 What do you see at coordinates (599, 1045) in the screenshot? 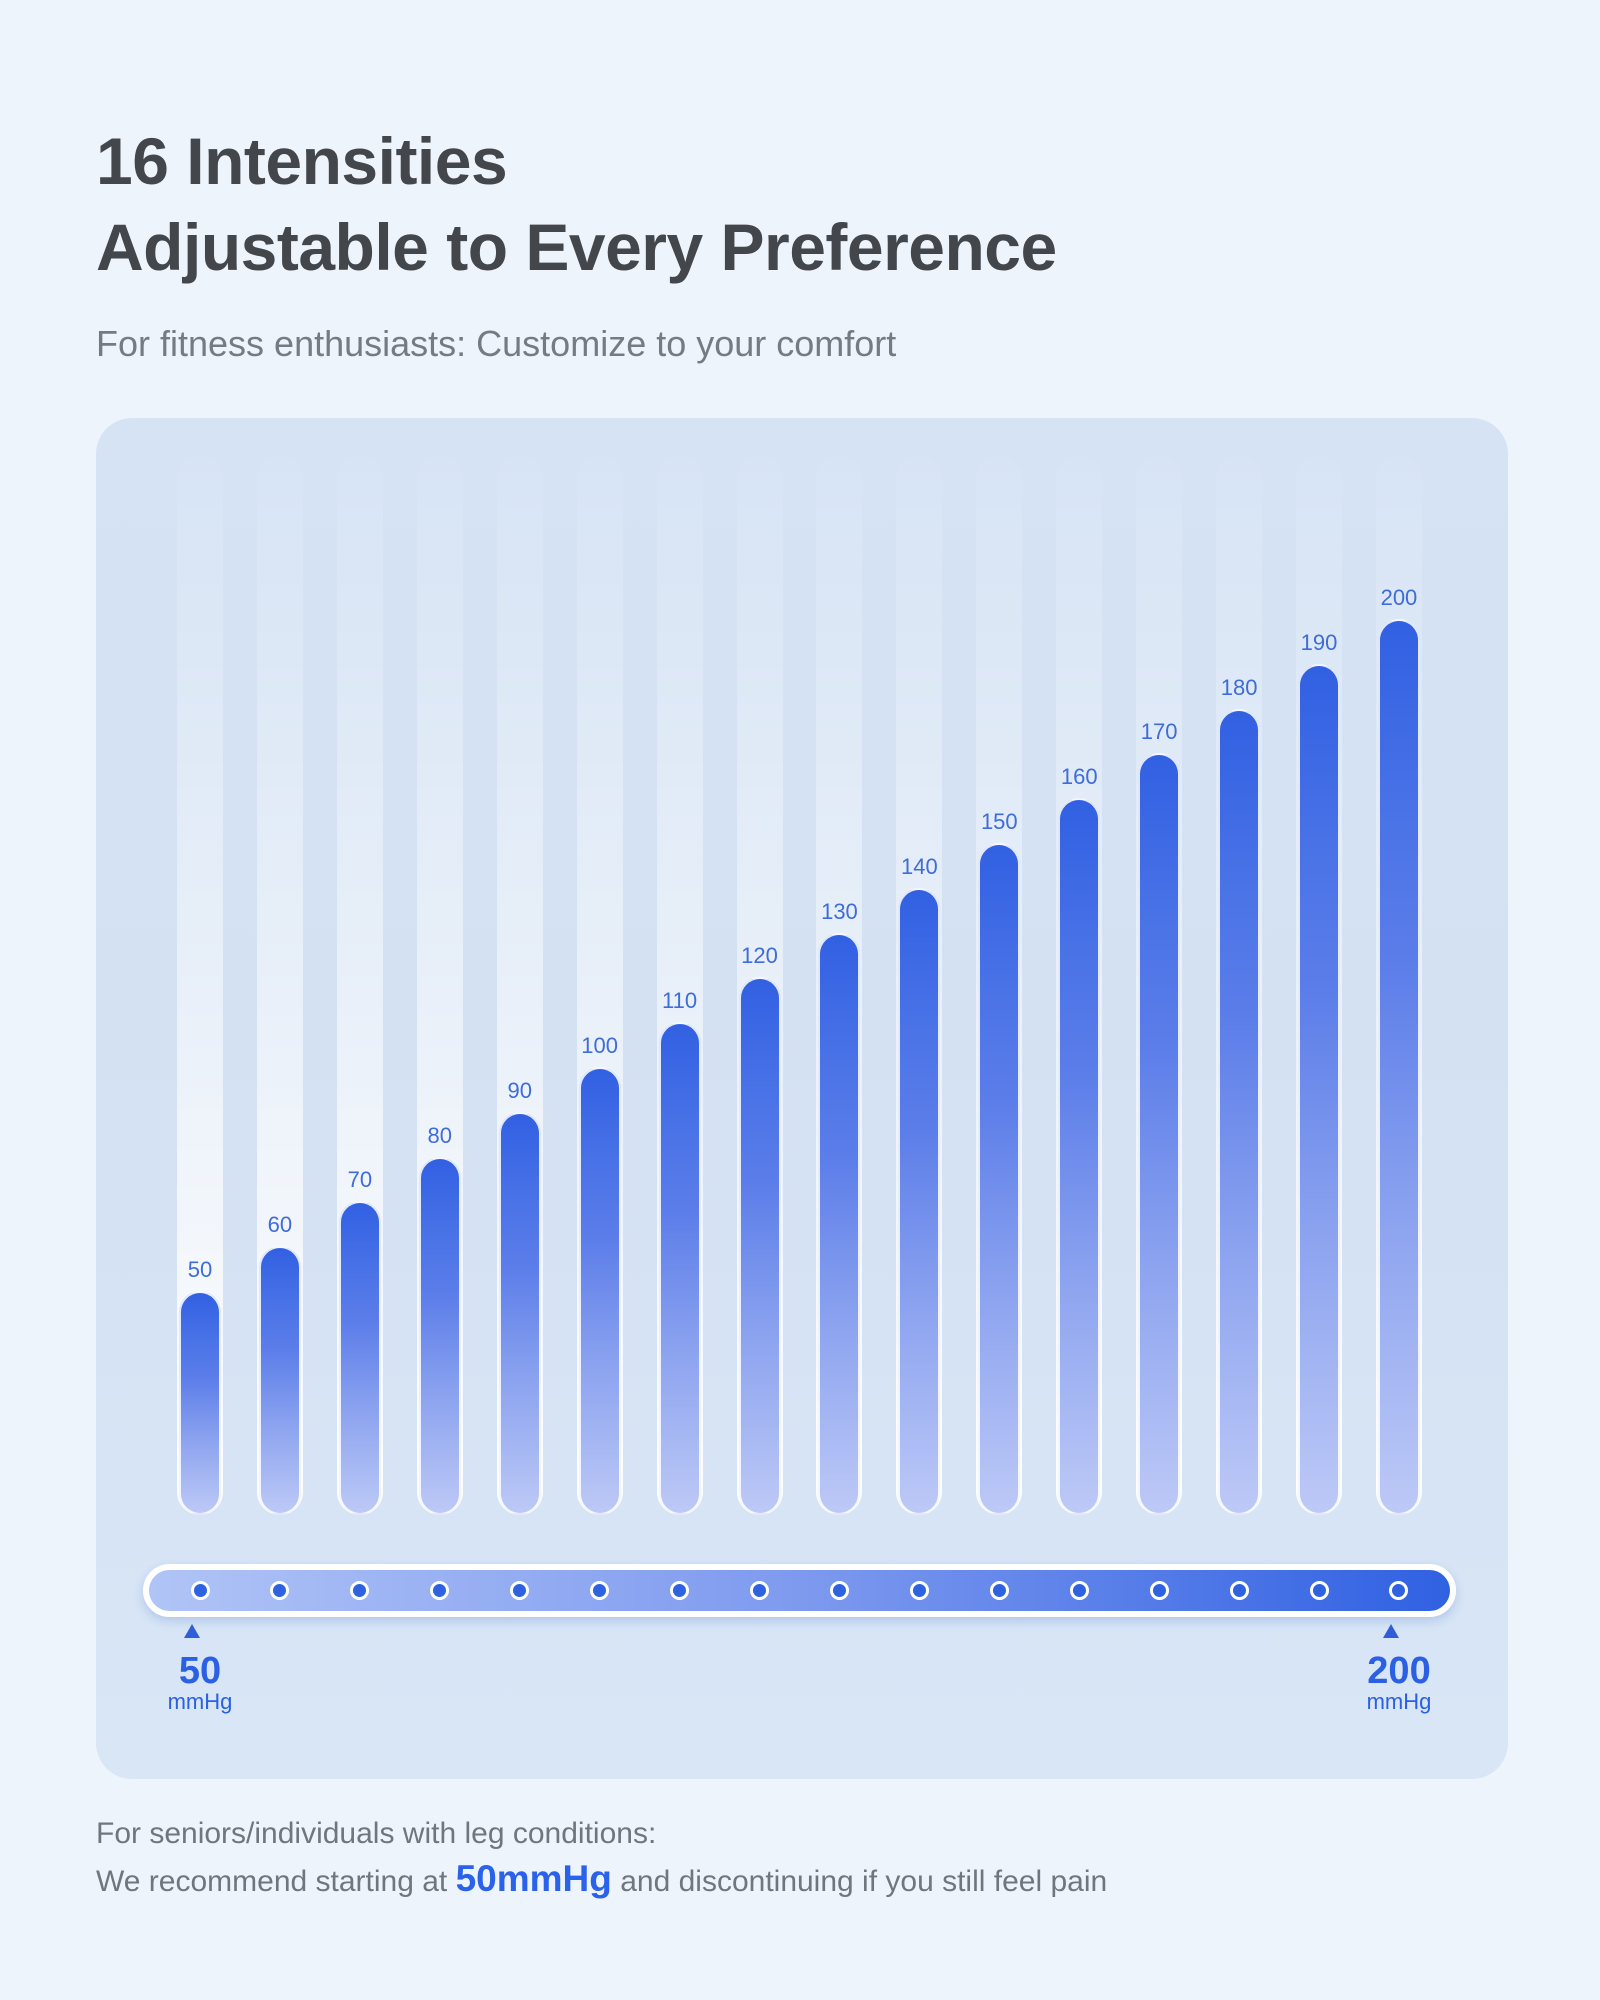
I see `bar-value-label: 100` at bounding box center [599, 1045].